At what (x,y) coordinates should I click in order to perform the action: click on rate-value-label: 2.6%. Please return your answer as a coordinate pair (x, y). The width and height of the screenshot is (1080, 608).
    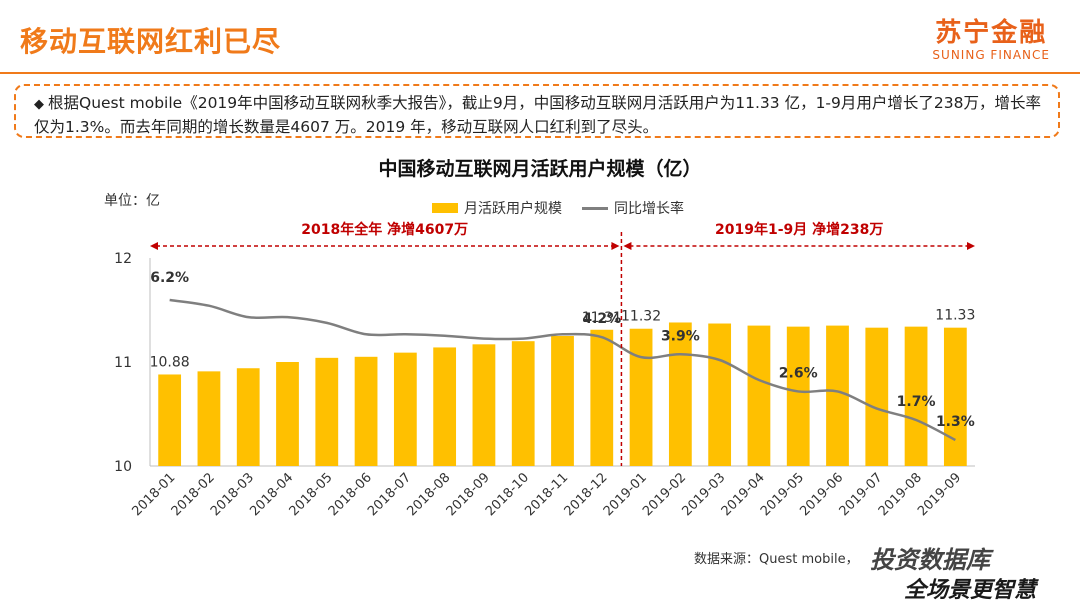
    Looking at the image, I should click on (798, 373).